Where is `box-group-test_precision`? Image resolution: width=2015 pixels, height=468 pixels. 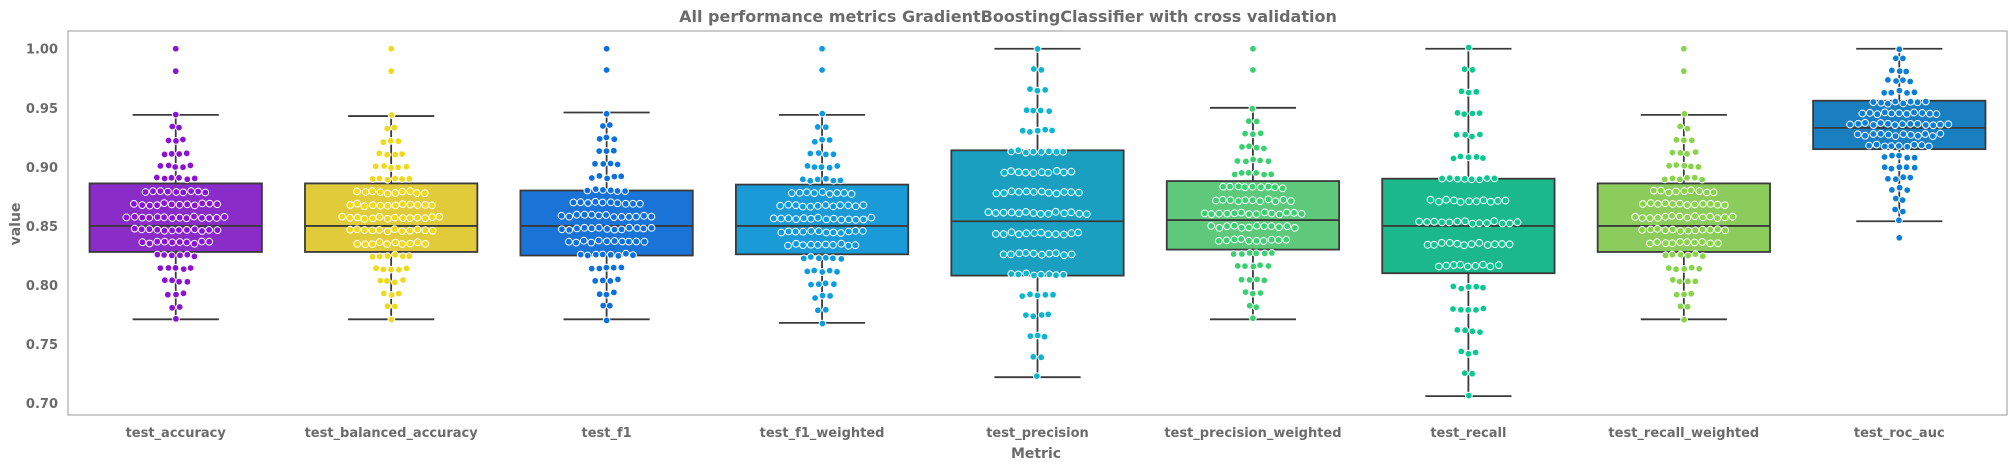 box-group-test_precision is located at coordinates (1037, 213).